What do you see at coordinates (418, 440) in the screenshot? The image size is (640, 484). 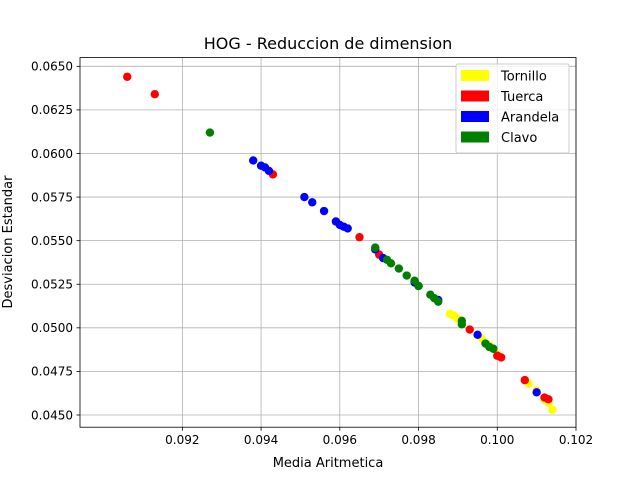 I see `x-tick-label: 0.098` at bounding box center [418, 440].